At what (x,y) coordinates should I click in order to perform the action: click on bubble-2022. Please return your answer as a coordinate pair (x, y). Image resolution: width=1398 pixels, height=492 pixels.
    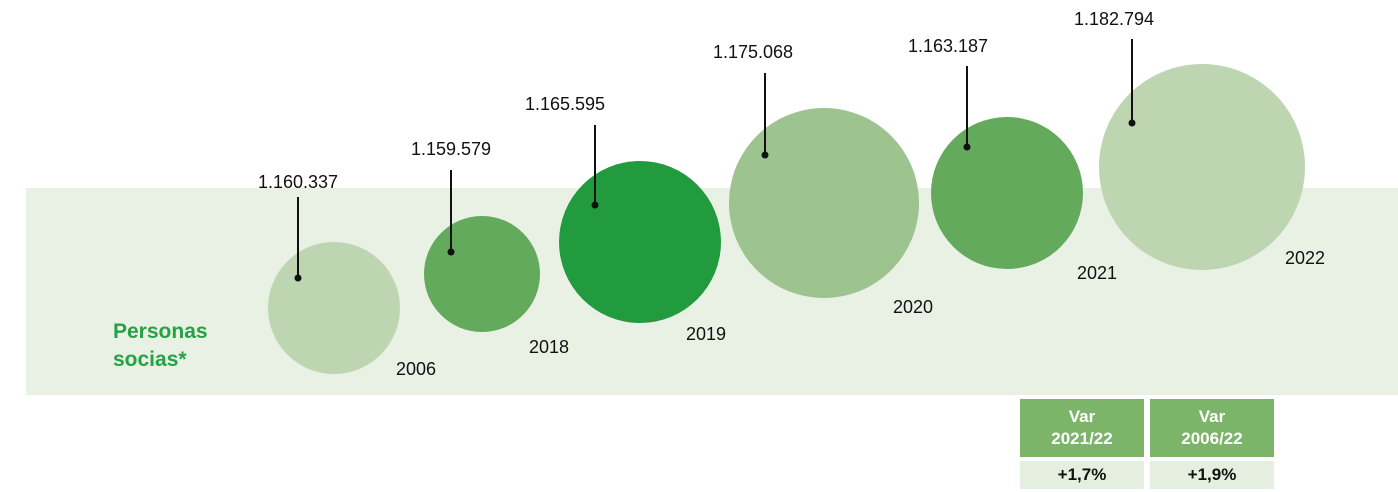
    Looking at the image, I should click on (1202, 167).